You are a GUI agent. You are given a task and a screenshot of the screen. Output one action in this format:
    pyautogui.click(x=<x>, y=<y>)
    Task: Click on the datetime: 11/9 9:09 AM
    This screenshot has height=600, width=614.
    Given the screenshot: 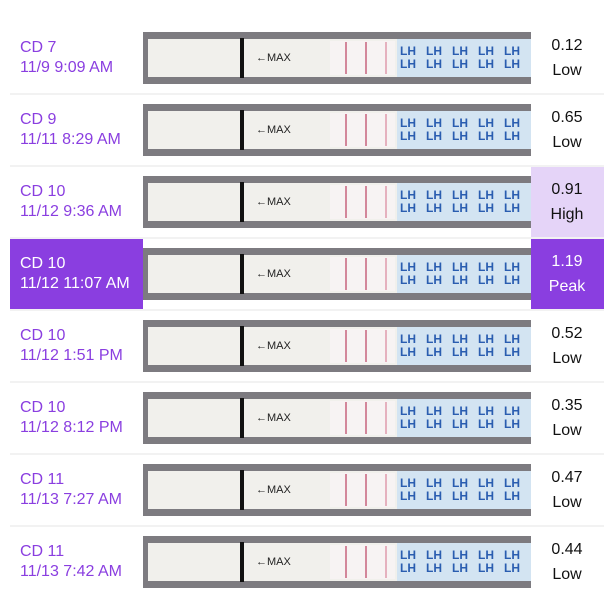 What is the action you would take?
    pyautogui.click(x=66, y=67)
    